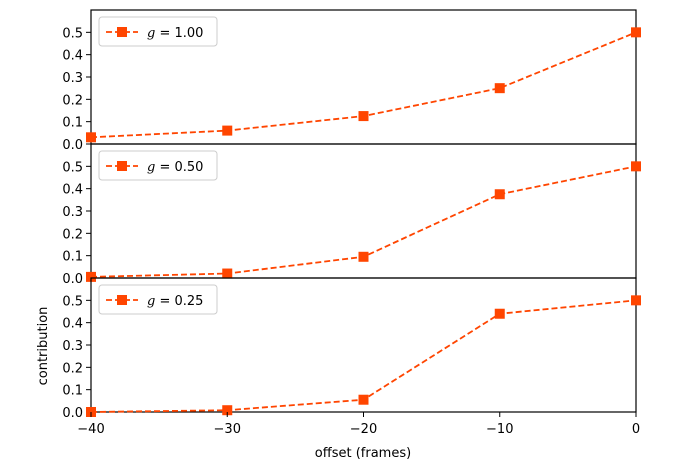  I want to click on legend-label: g = 1.00, so click(175, 33).